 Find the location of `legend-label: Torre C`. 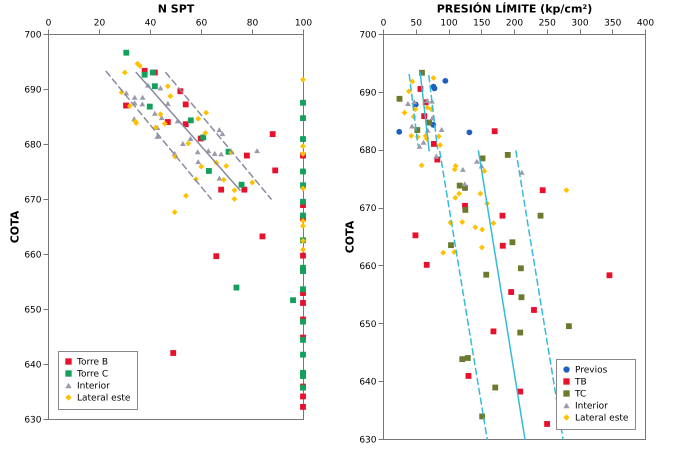

legend-label: Torre C is located at coordinates (92, 375).